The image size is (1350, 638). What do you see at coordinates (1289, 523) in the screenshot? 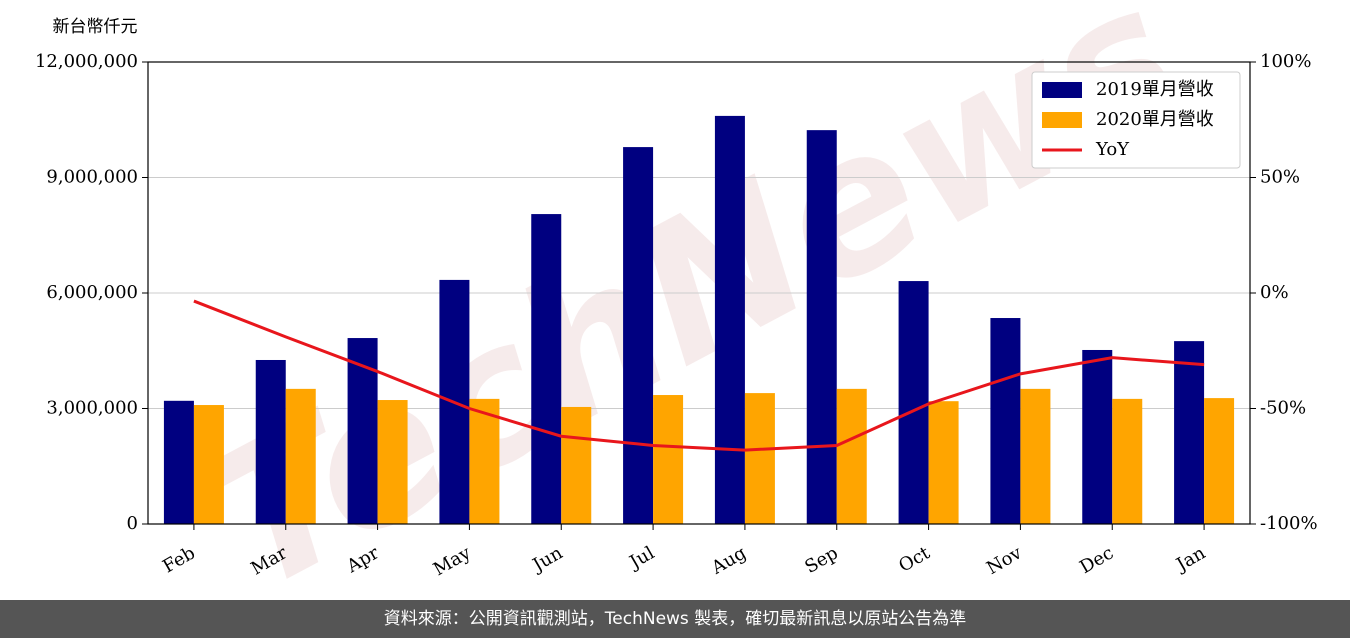
I see `y2-tick-label: -100%` at bounding box center [1289, 523].